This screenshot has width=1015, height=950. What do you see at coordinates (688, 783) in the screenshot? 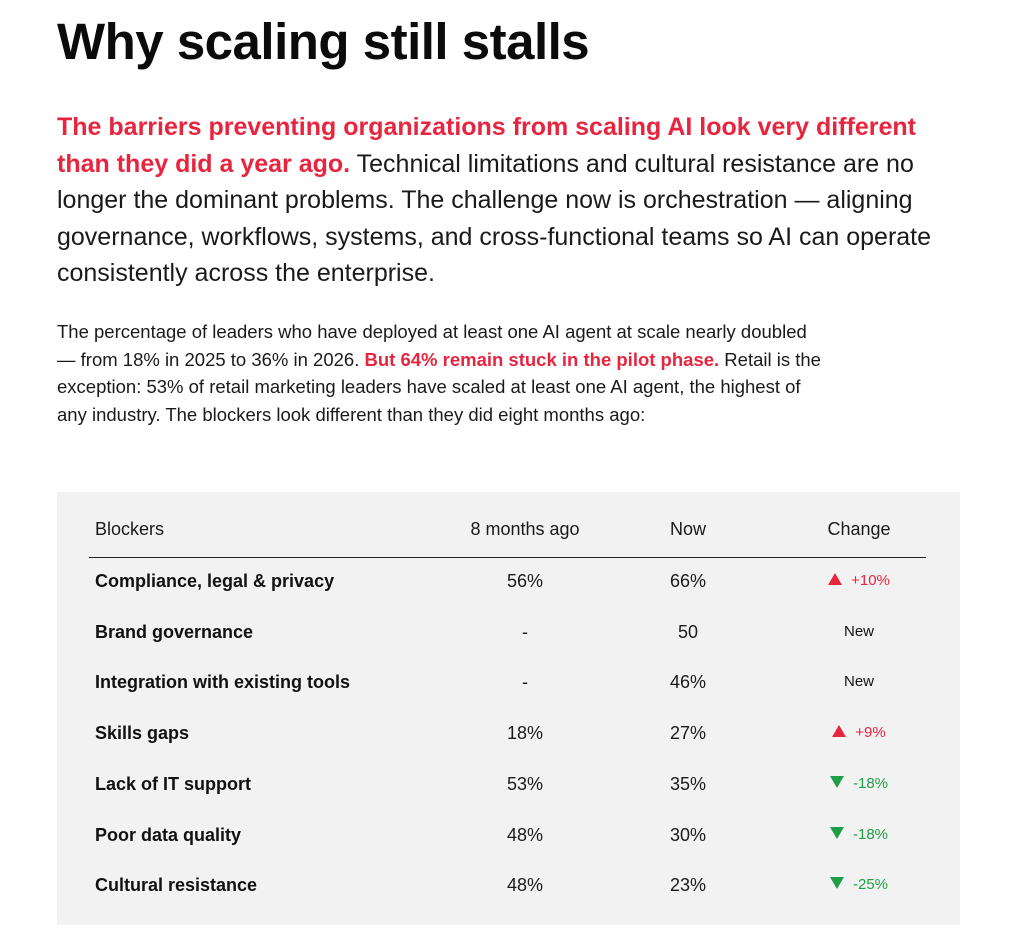
I see `value-now: 35%` at bounding box center [688, 783].